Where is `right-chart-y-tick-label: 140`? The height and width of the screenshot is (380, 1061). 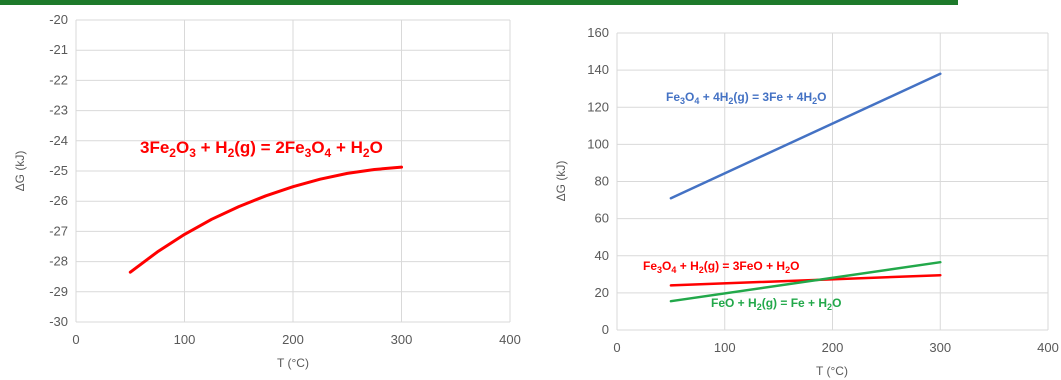
right-chart-y-tick-label: 140 is located at coordinates (598, 69).